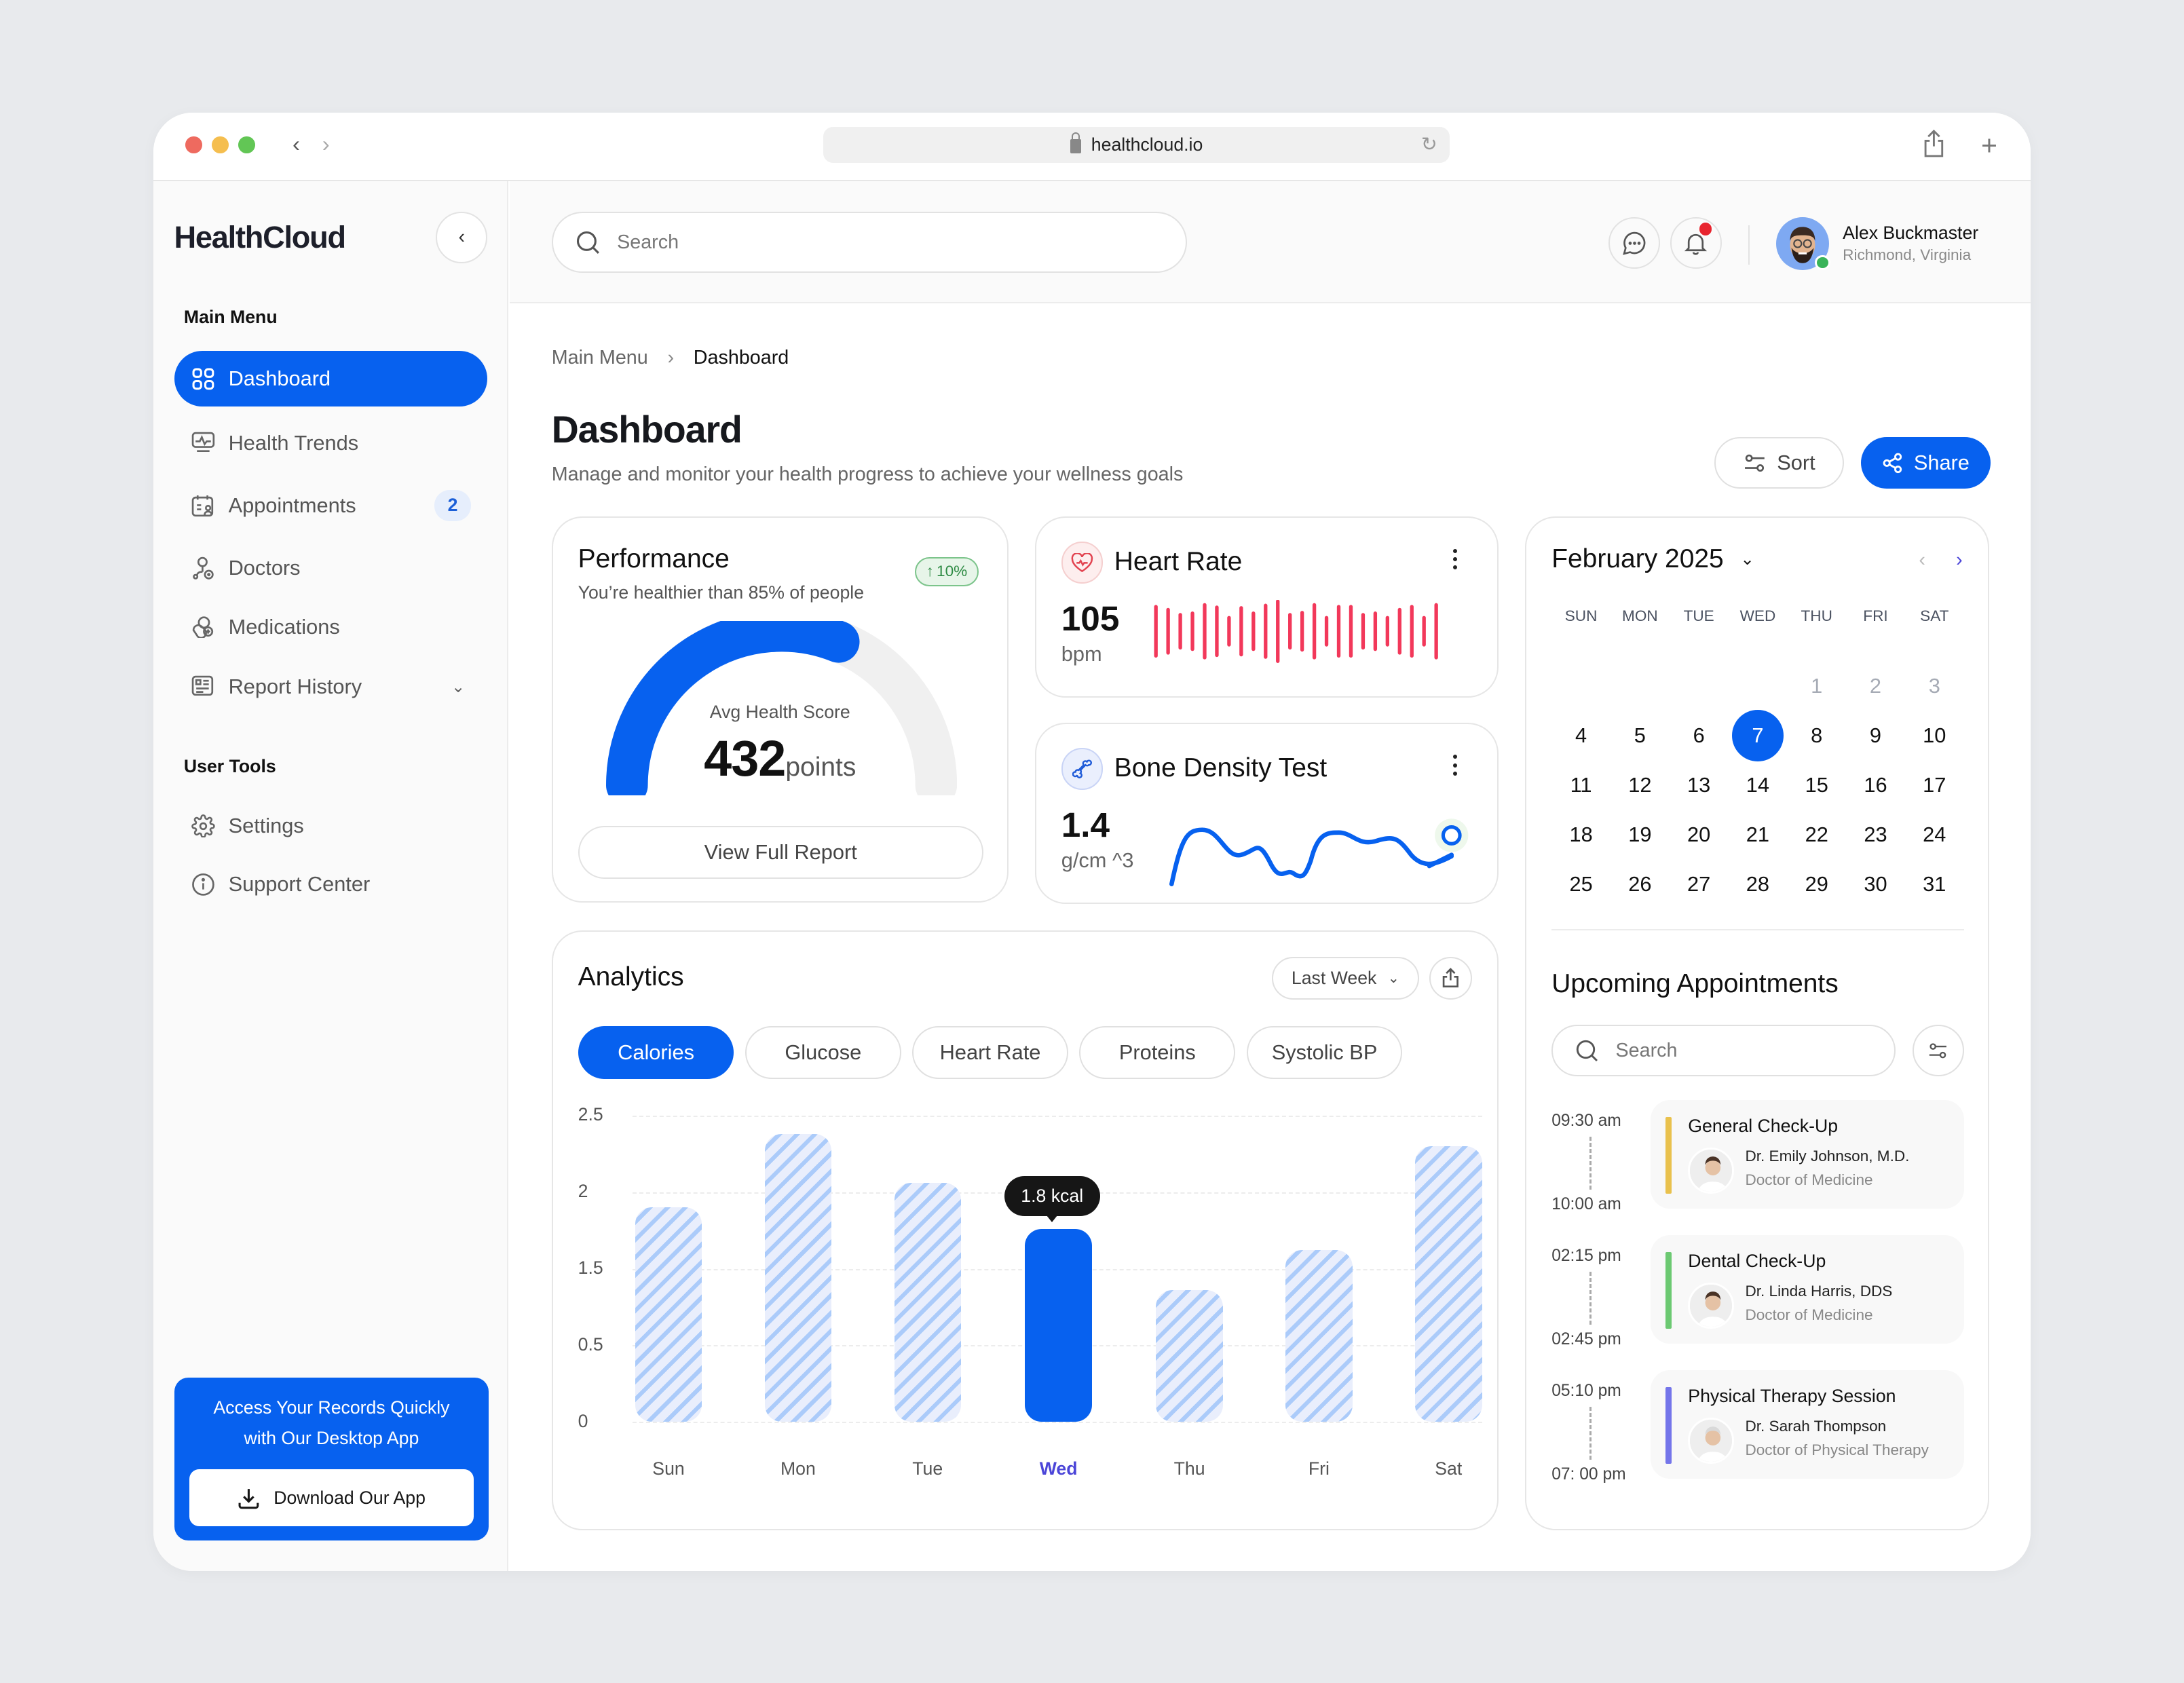 This screenshot has height=1683, width=2184. What do you see at coordinates (1587, 1050) in the screenshot?
I see `search-icon` at bounding box center [1587, 1050].